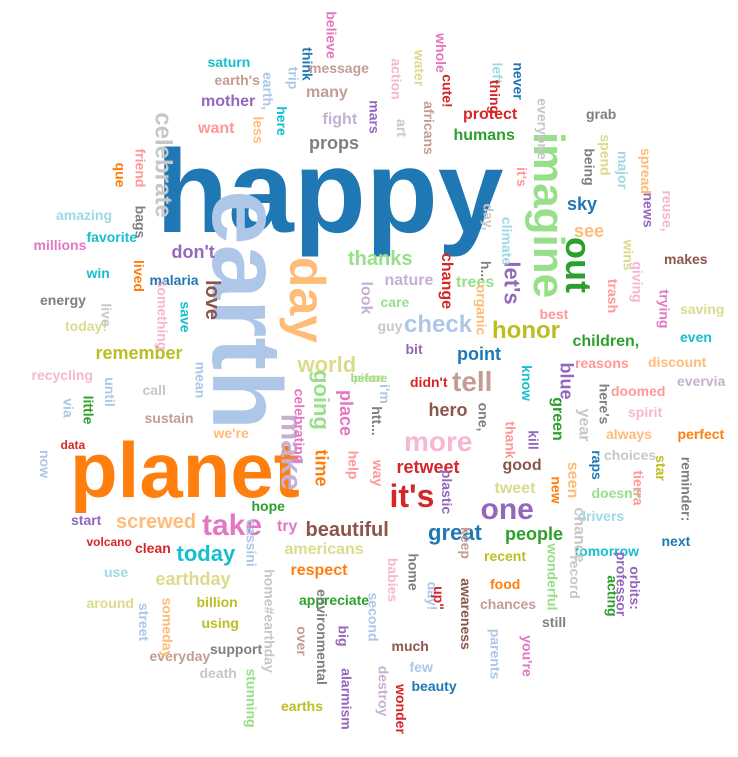 The width and height of the screenshot is (738, 757). I want to click on word-until: until, so click(109, 392).